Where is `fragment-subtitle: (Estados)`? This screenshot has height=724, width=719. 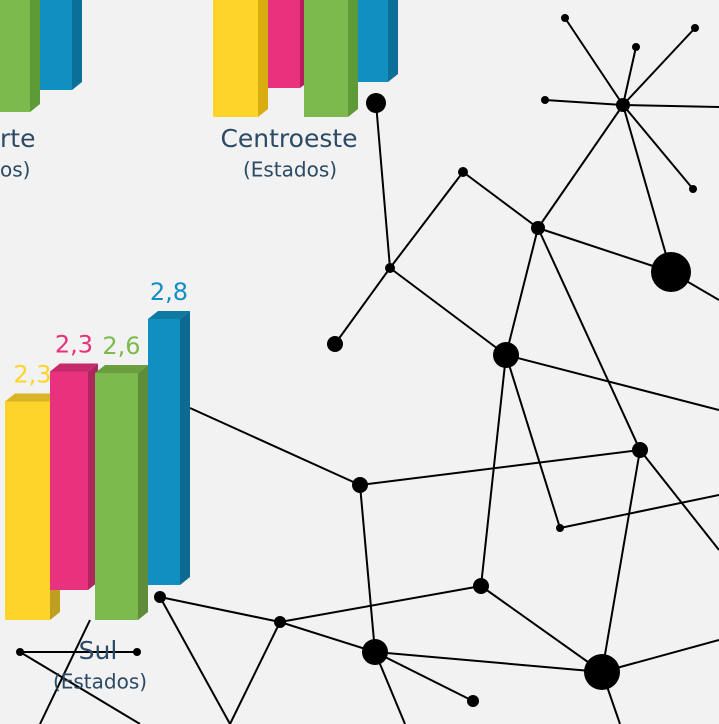 fragment-subtitle: (Estados) is located at coordinates (290, 170).